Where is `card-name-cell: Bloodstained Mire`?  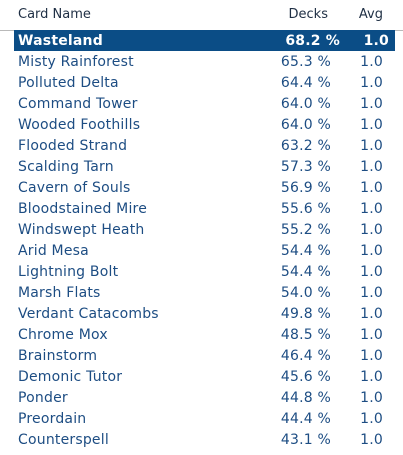 card-name-cell: Bloodstained Mire is located at coordinates (83, 209).